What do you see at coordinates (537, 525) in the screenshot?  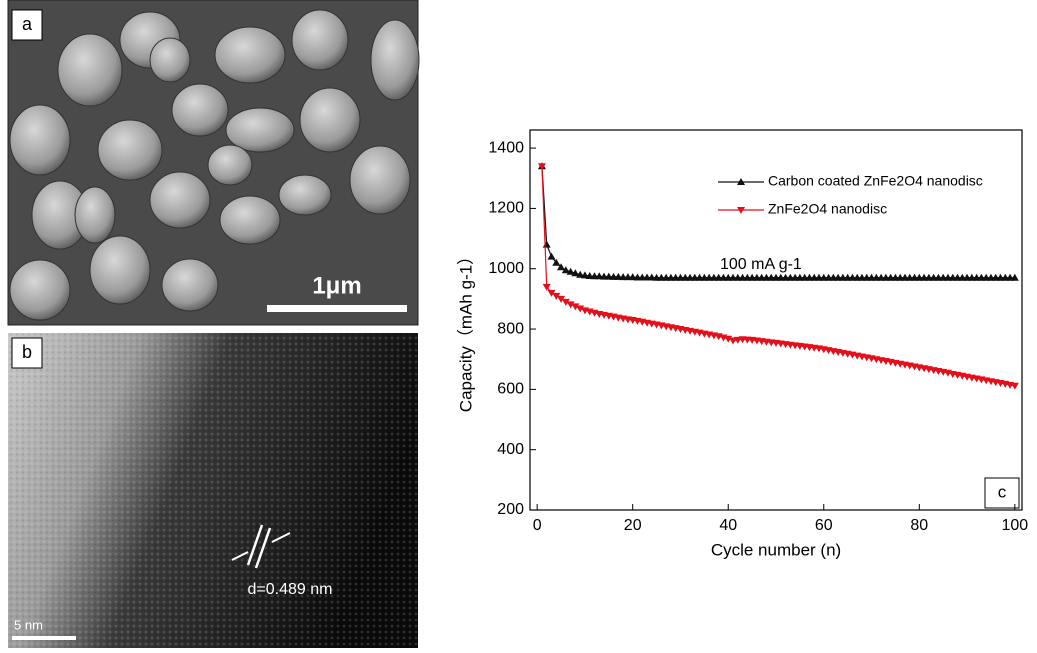 I see `x-tick-label: 0` at bounding box center [537, 525].